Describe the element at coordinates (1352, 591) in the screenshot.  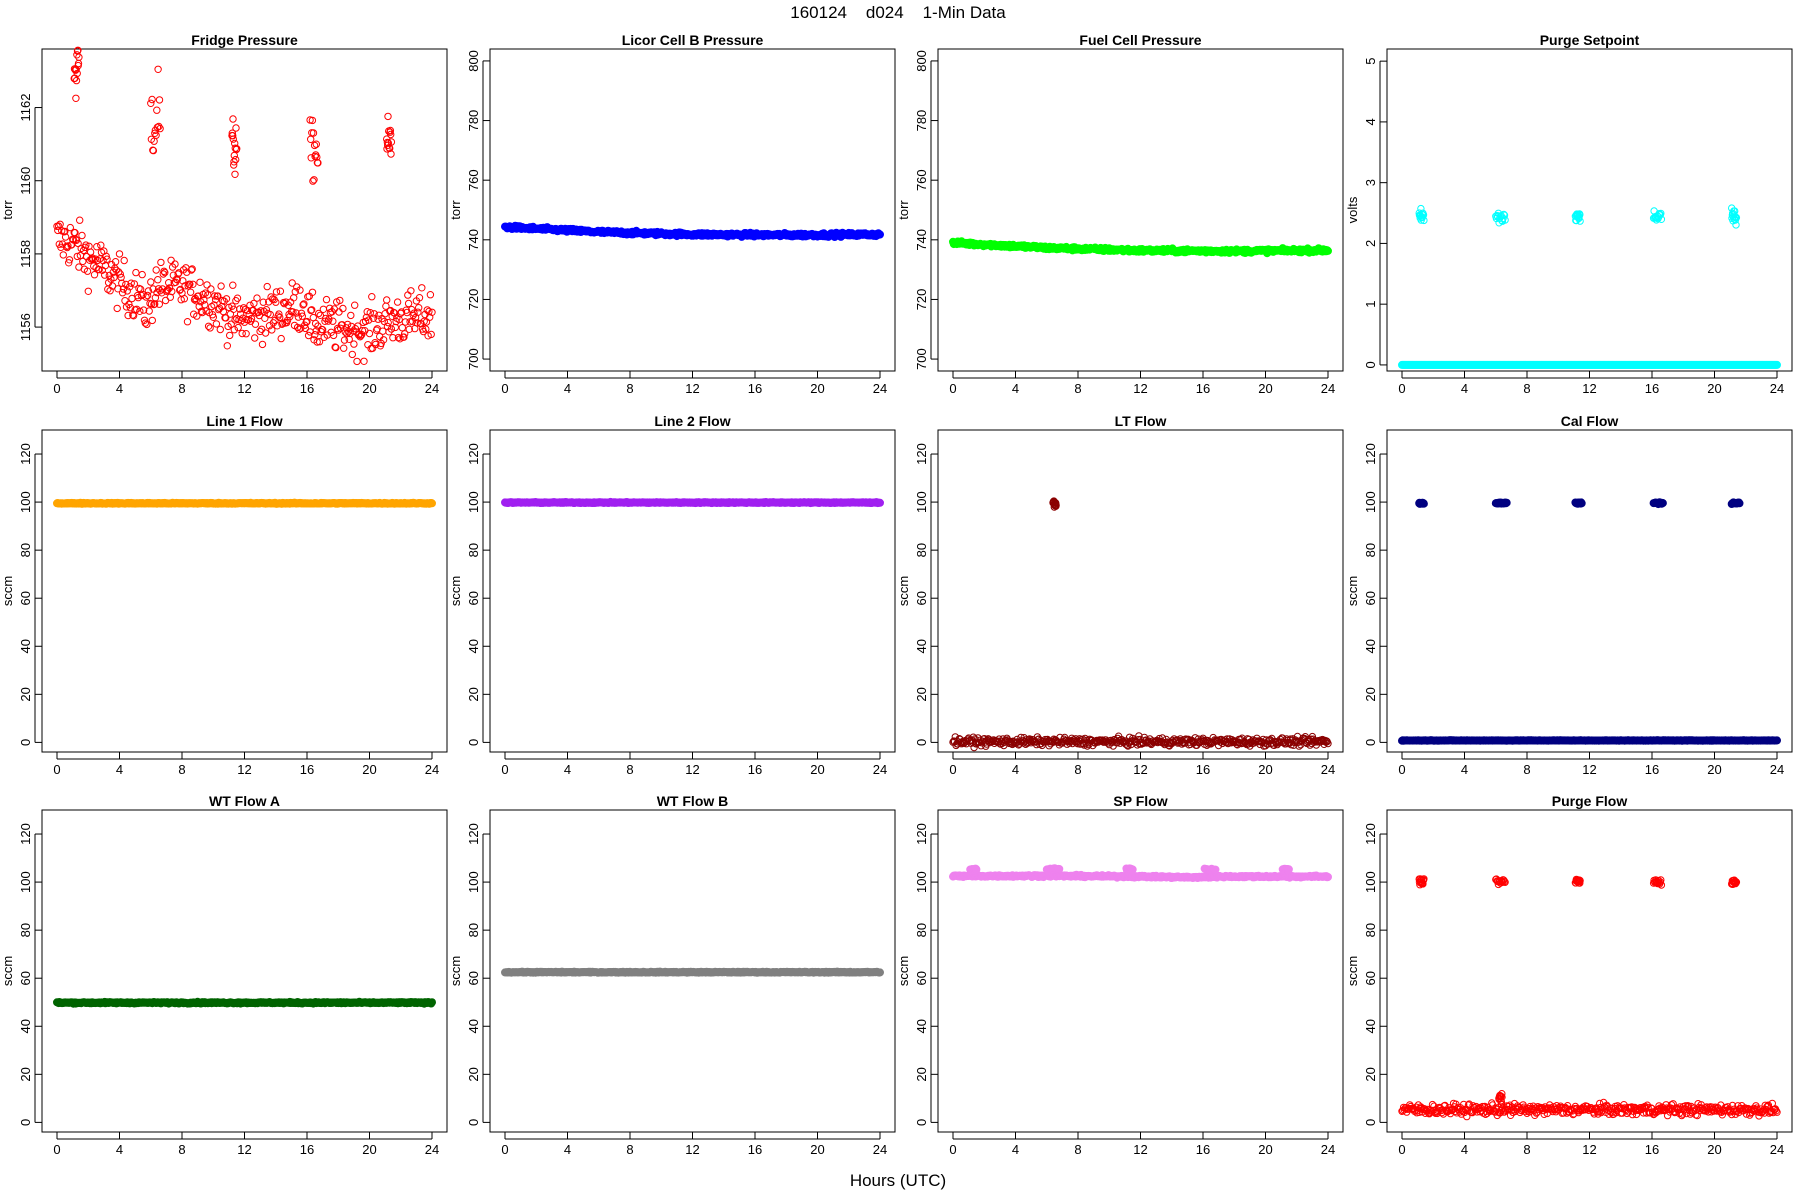
I see `y-axis-label: sccm` at that location.